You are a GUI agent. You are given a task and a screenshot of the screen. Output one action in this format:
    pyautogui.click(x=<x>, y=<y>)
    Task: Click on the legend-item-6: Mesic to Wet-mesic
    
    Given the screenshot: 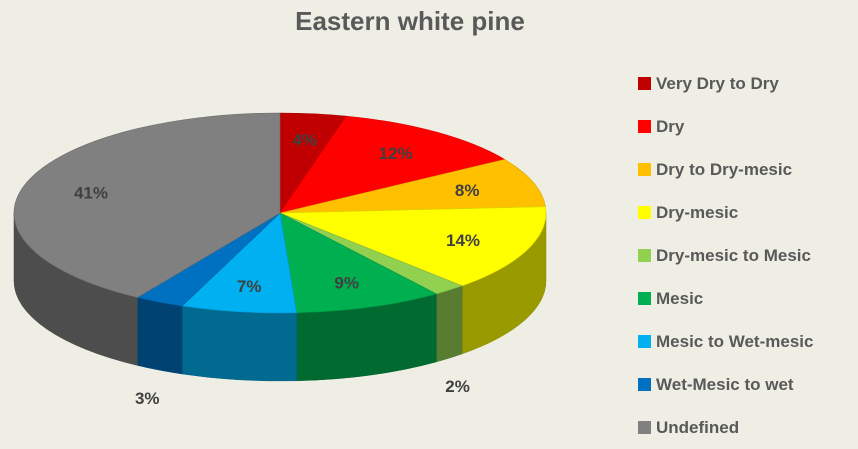 What is the action you would take?
    pyautogui.click(x=748, y=341)
    